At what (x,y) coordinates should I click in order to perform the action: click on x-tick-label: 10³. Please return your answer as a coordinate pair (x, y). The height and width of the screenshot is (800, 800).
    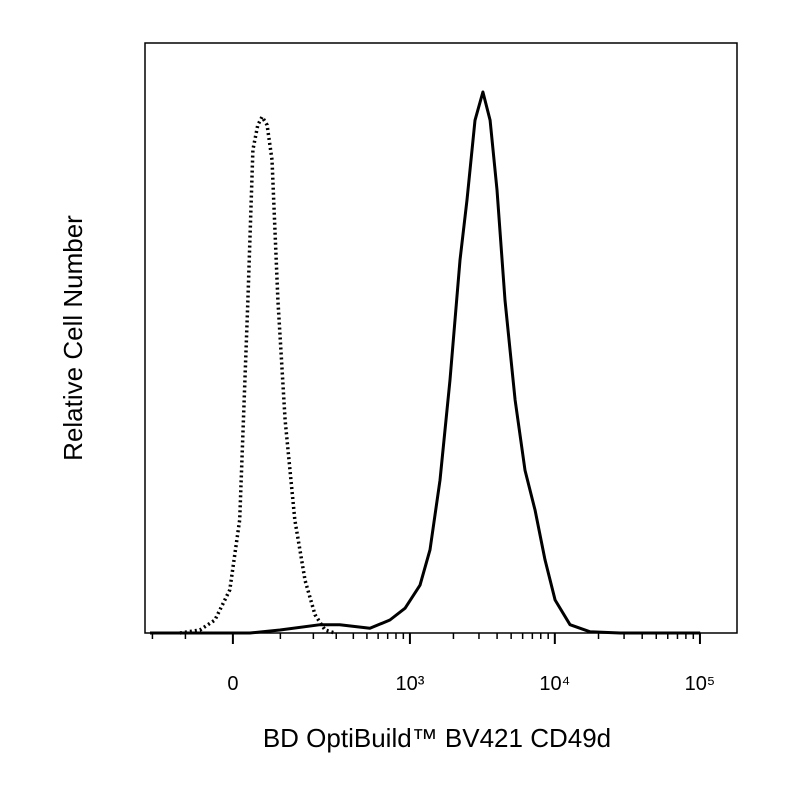
    Looking at the image, I should click on (409, 684).